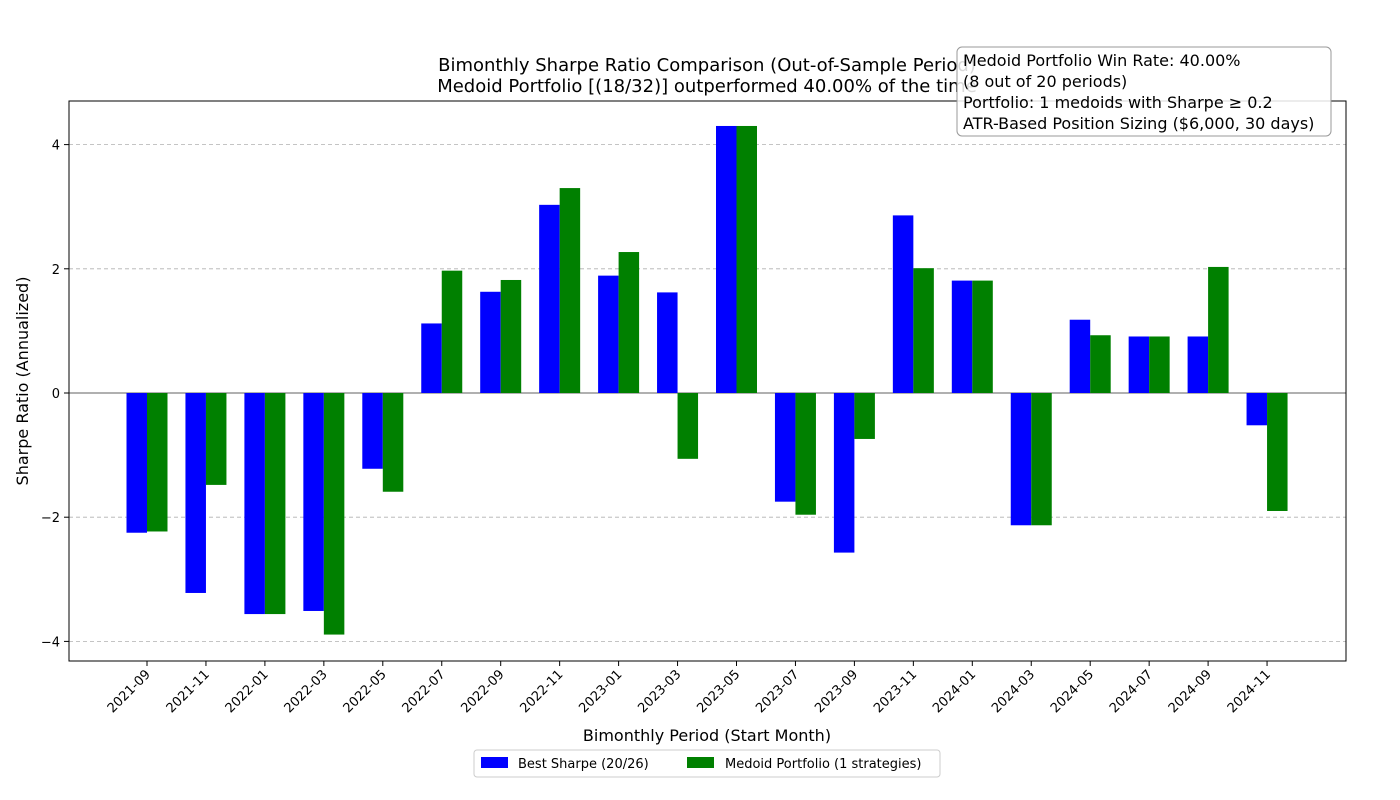  Describe the element at coordinates (718, 691) in the screenshot. I see `x-tick-label: 2023-05` at that location.